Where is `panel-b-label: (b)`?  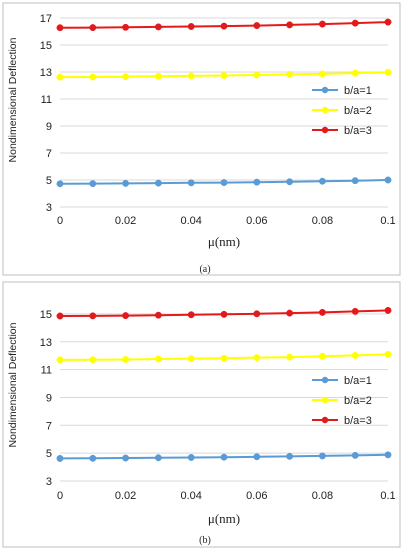 panel-b-label: (b) is located at coordinates (205, 540).